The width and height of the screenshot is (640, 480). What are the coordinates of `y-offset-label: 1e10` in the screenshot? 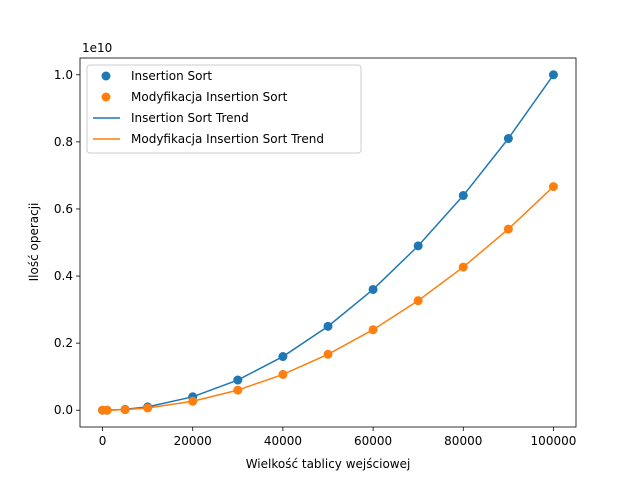 It's located at (97, 48).